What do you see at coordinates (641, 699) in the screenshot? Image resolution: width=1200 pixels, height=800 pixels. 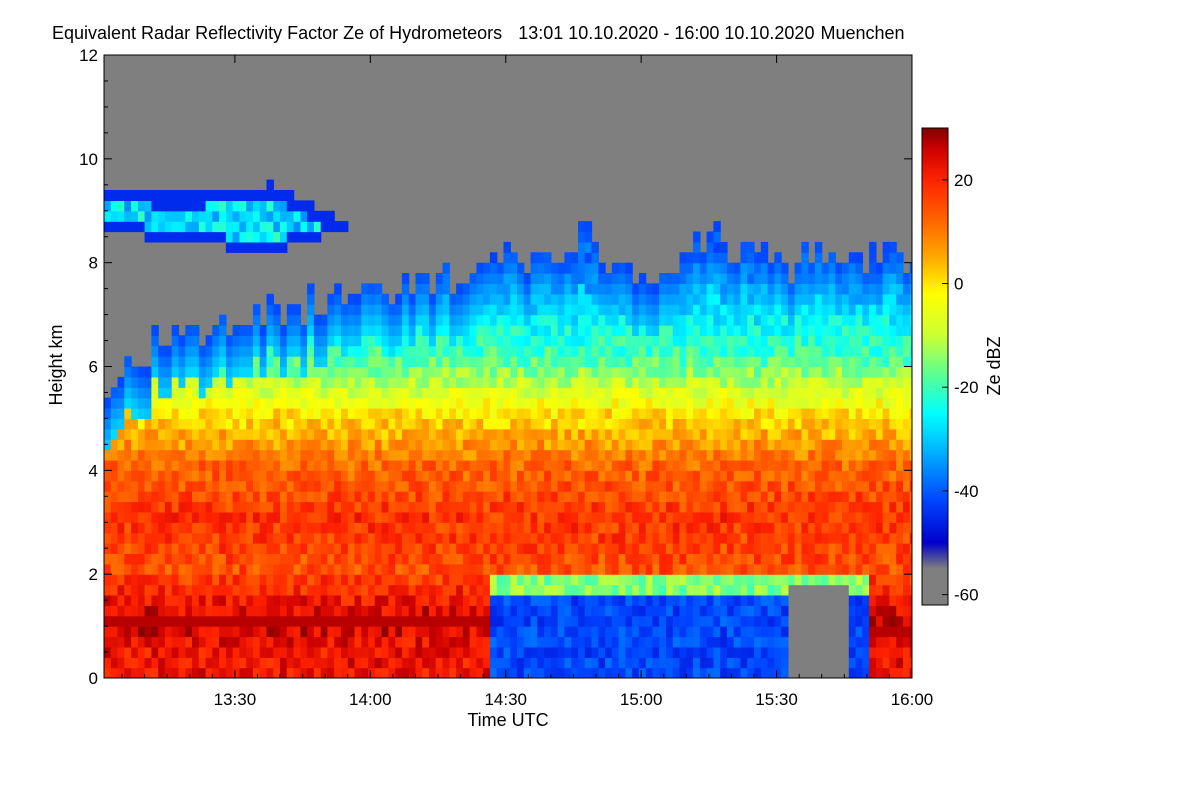 I see `x-tick-label: 15:00` at bounding box center [641, 699].